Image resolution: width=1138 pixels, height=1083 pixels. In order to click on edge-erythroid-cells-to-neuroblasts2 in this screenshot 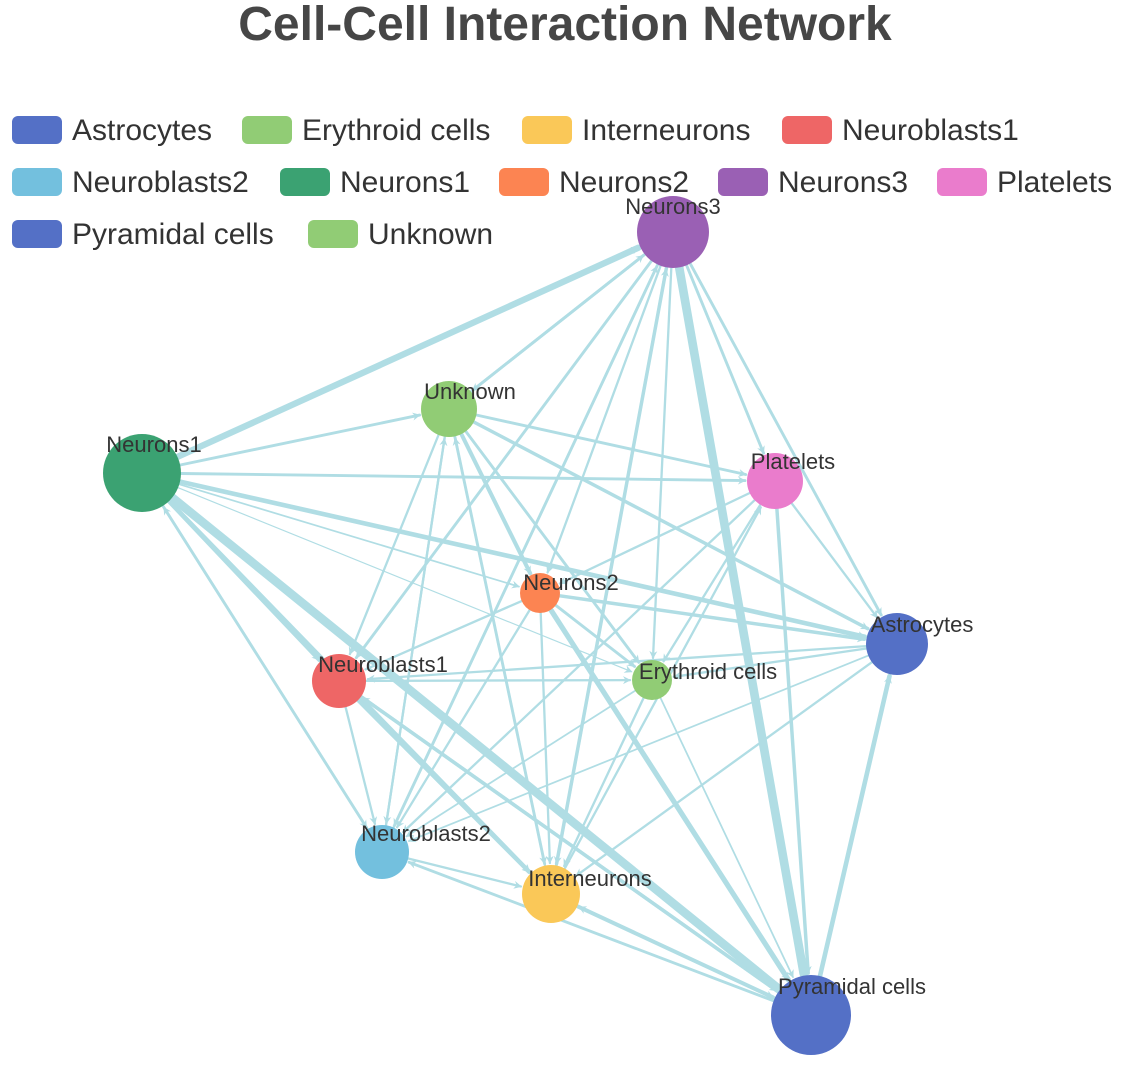, I will do `click(520, 763)`.